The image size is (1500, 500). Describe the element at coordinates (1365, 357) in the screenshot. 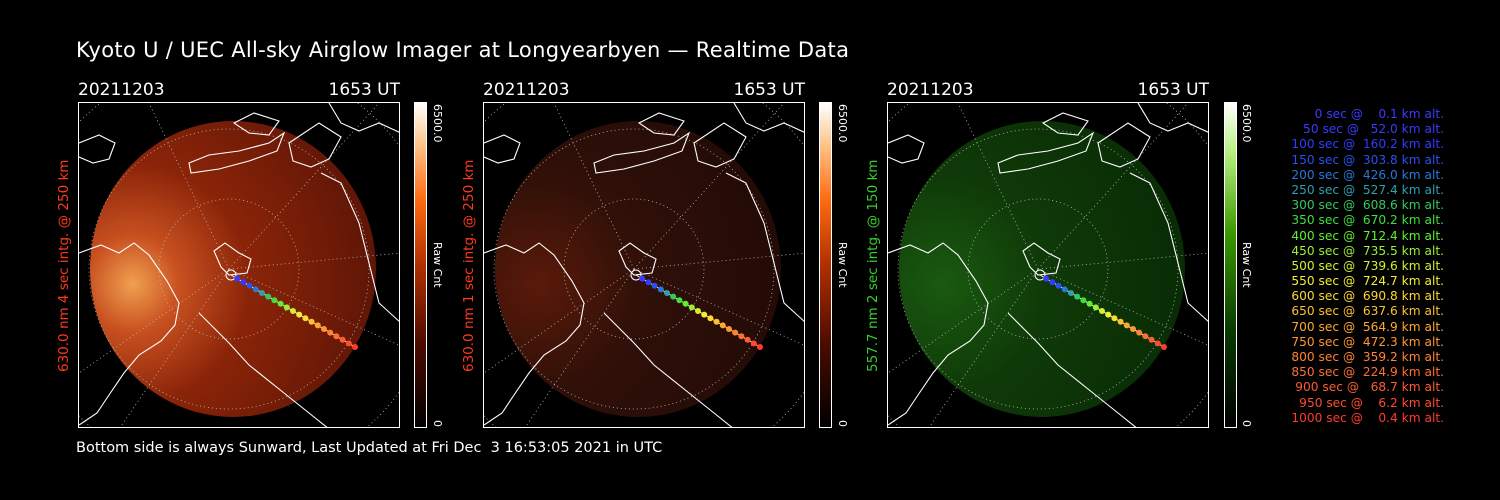

I see `legend-entry: 800 sec @ 359.2 km alt.` at that location.